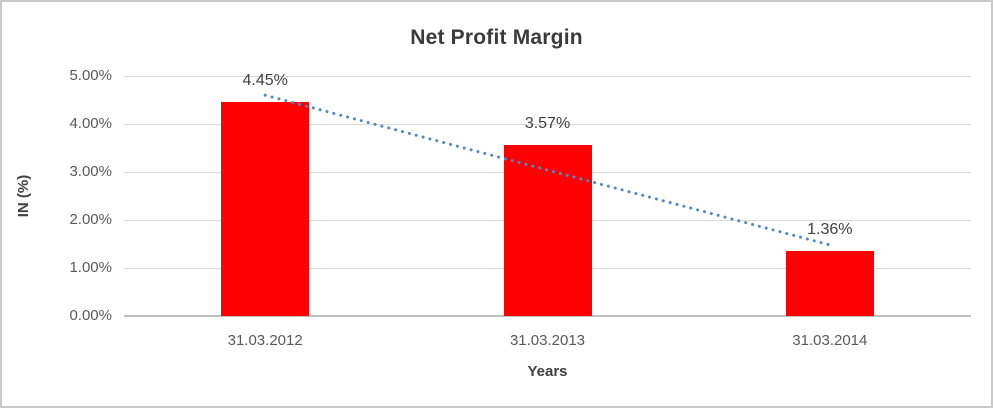 This screenshot has height=408, width=993. What do you see at coordinates (547, 340) in the screenshot?
I see `x-tick-label: 31.03.2013` at bounding box center [547, 340].